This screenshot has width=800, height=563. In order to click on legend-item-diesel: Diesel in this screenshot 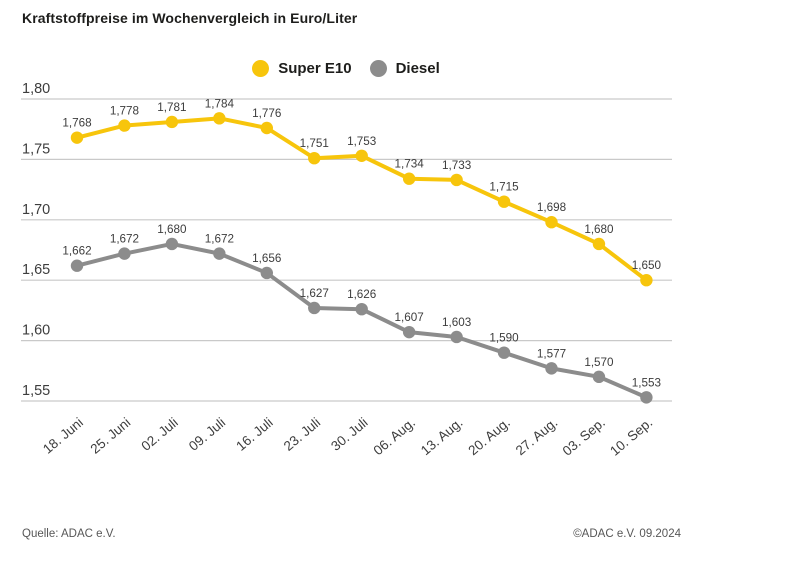, I will do `click(404, 68)`.